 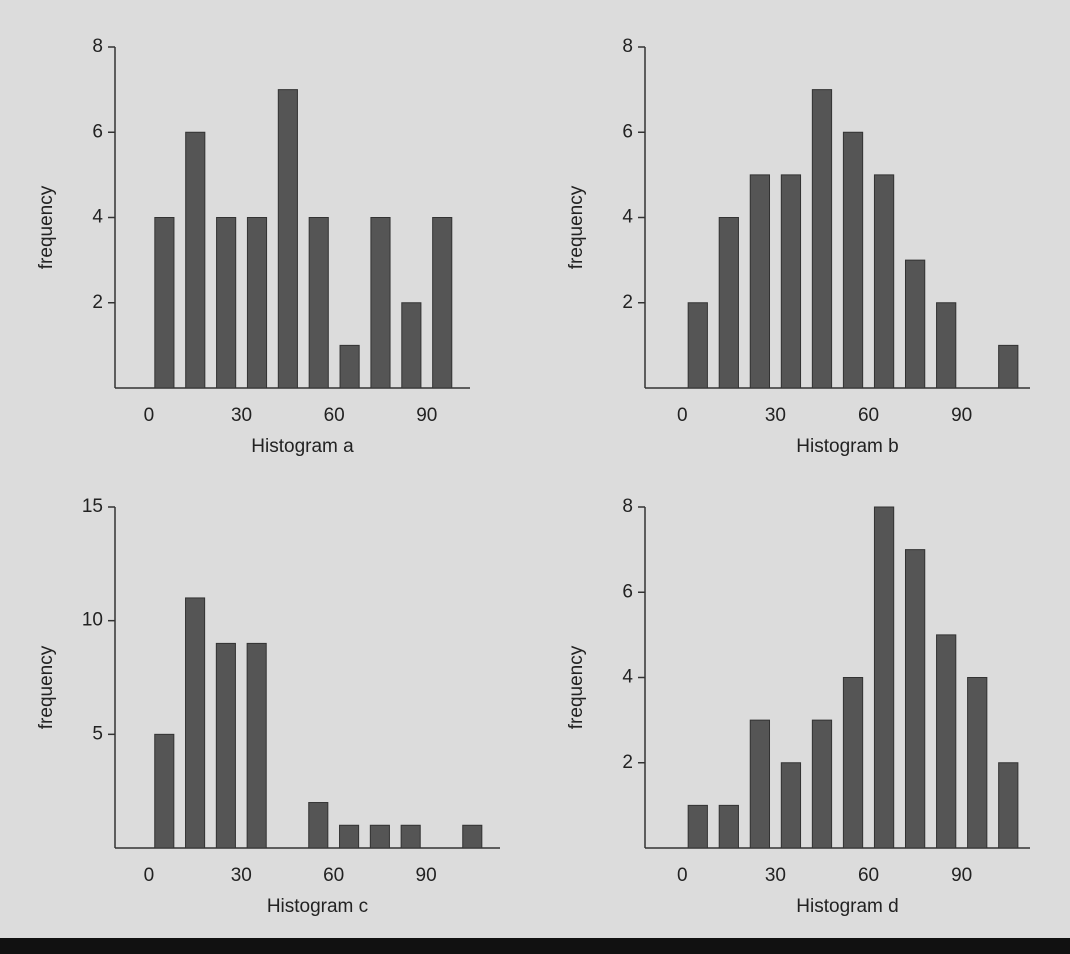 What do you see at coordinates (92, 620) in the screenshot?
I see `y-tick-label: 10` at bounding box center [92, 620].